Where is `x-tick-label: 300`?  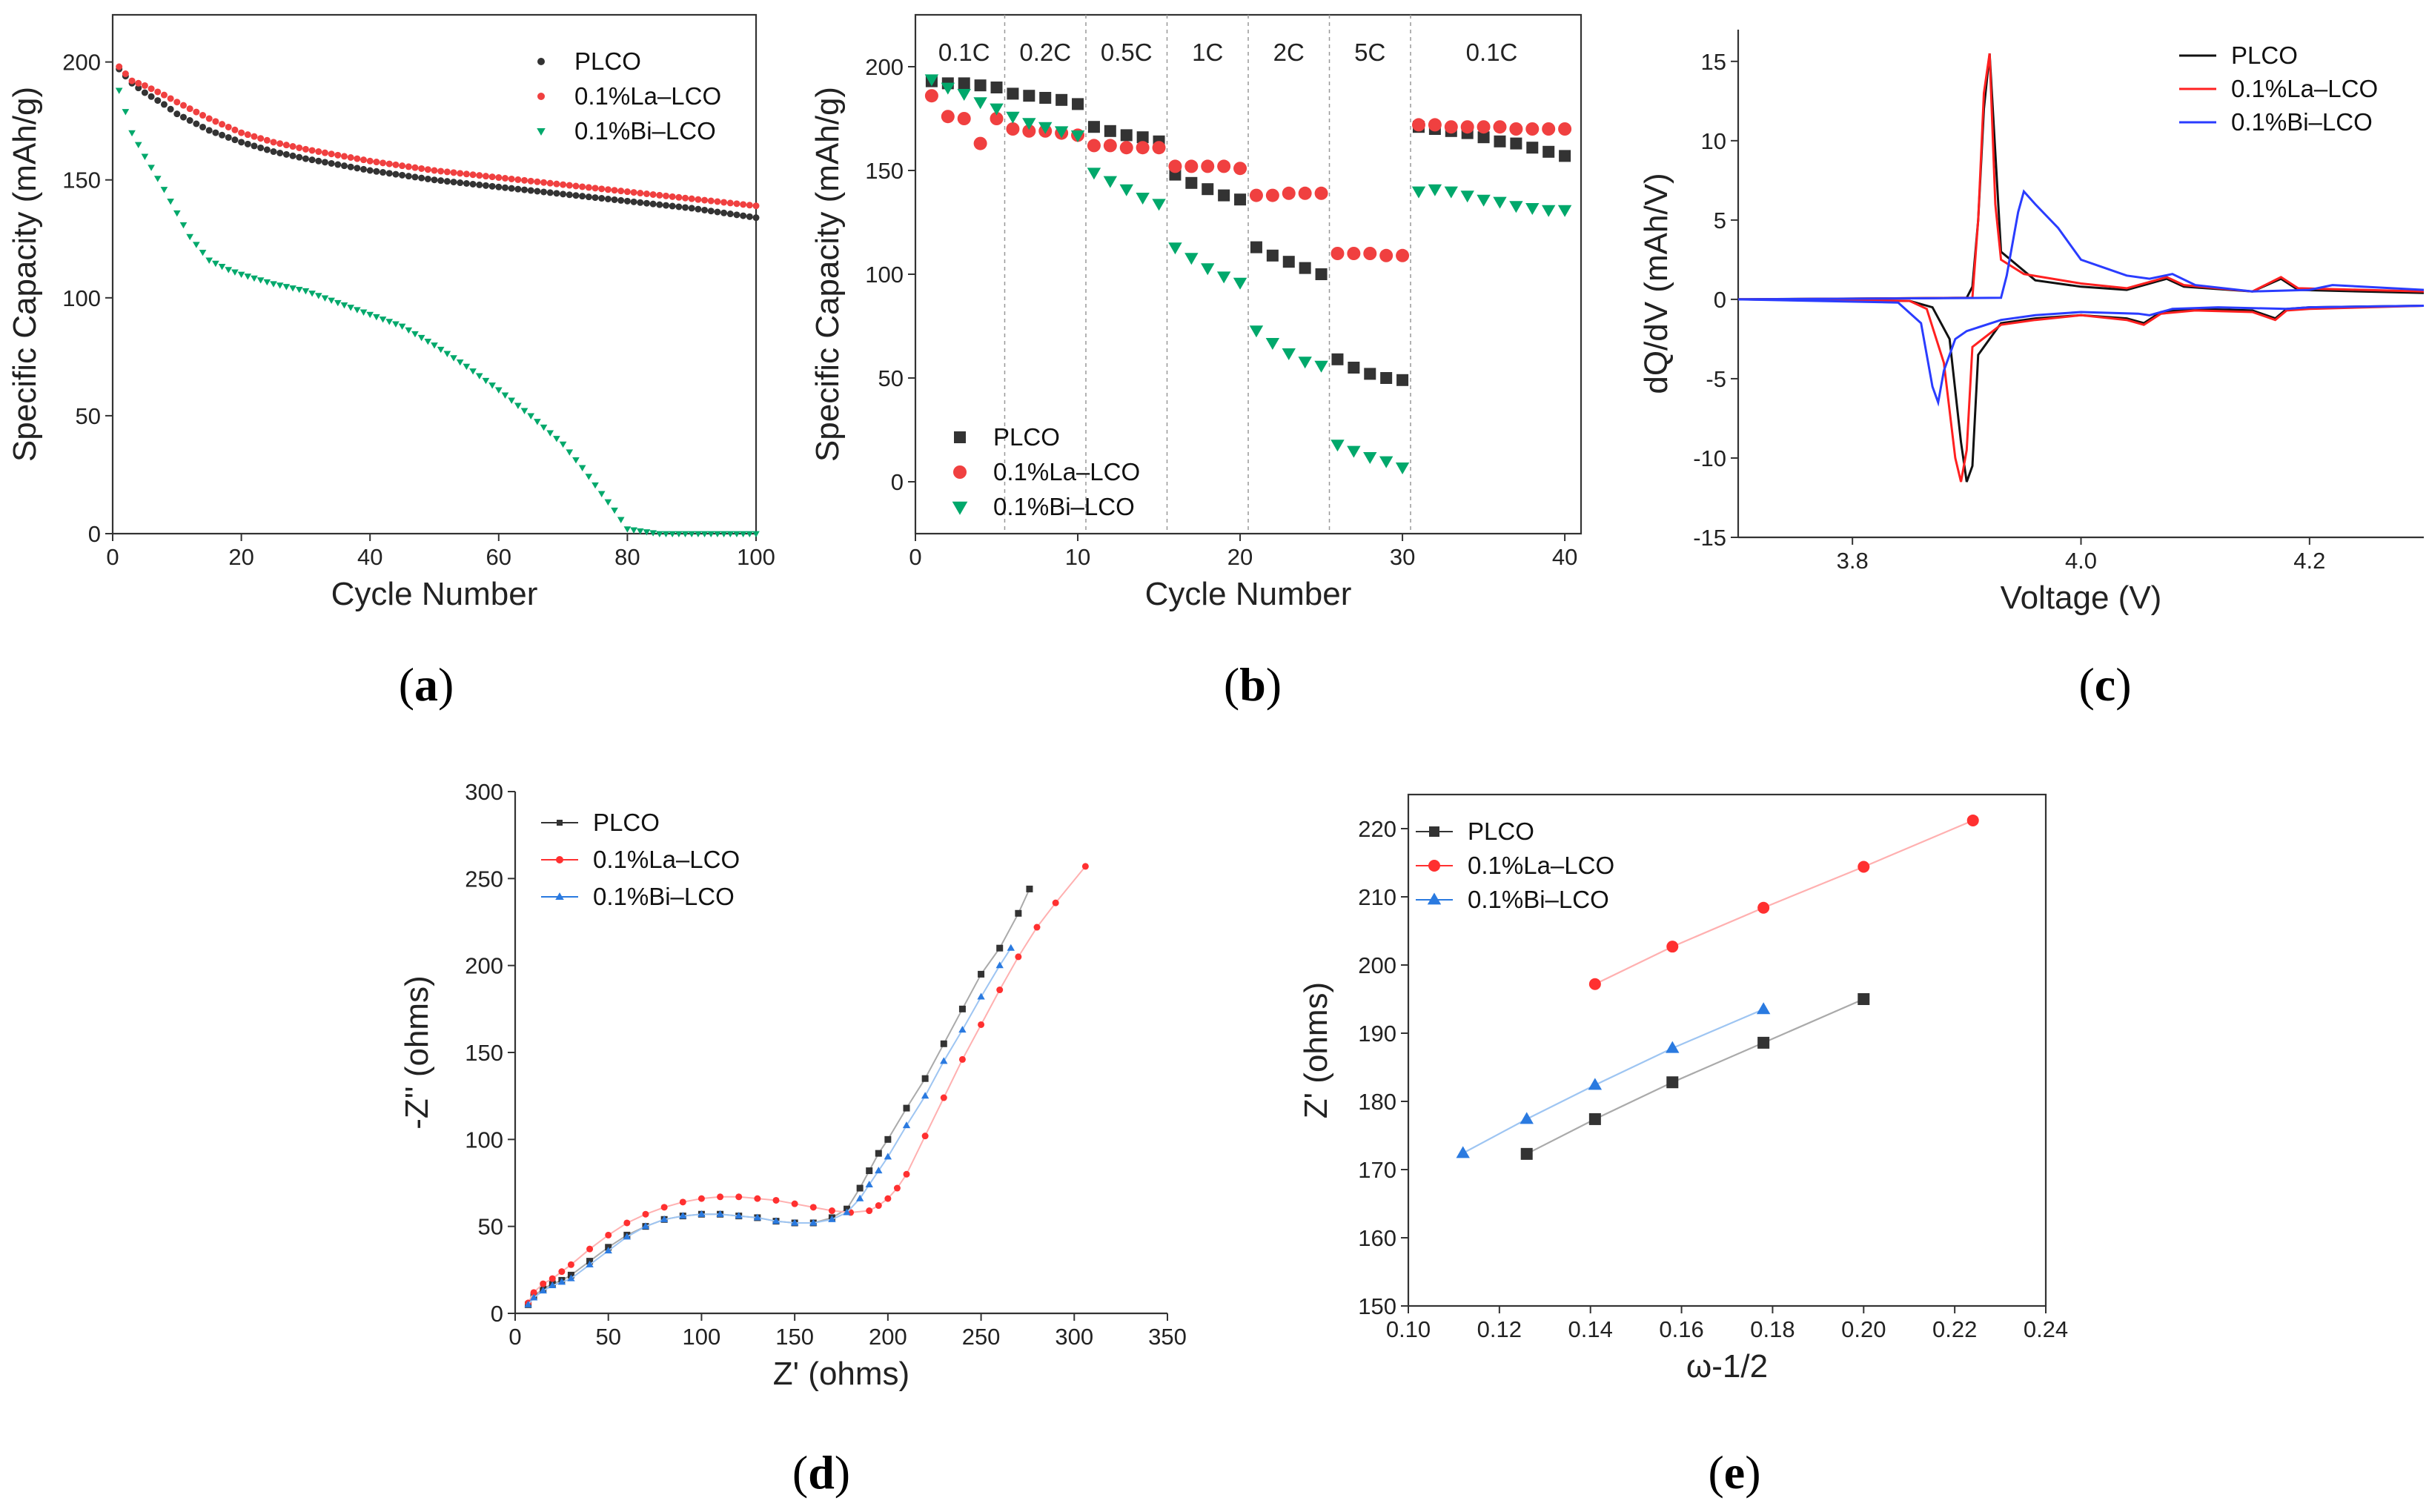
x-tick-label: 300 is located at coordinates (1074, 1337).